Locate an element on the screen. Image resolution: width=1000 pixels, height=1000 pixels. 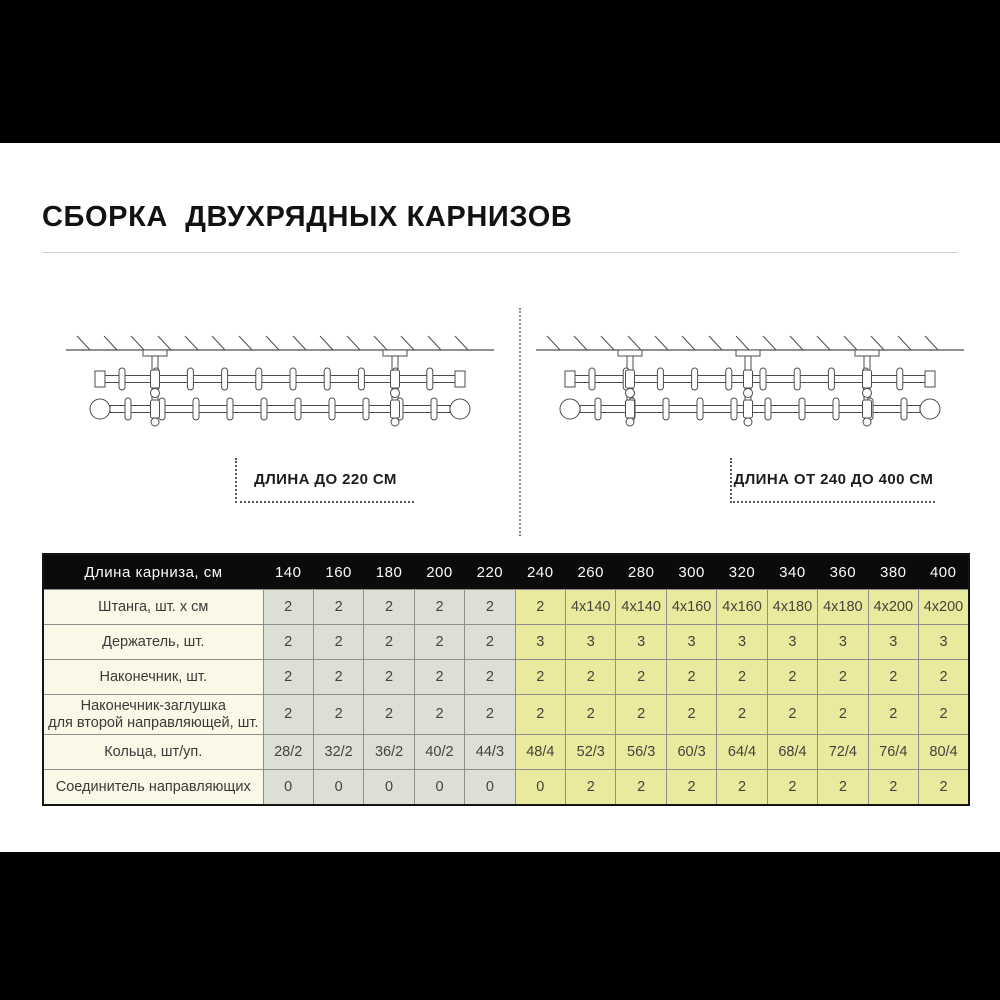
column-header: 380 is located at coordinates (893, 572).